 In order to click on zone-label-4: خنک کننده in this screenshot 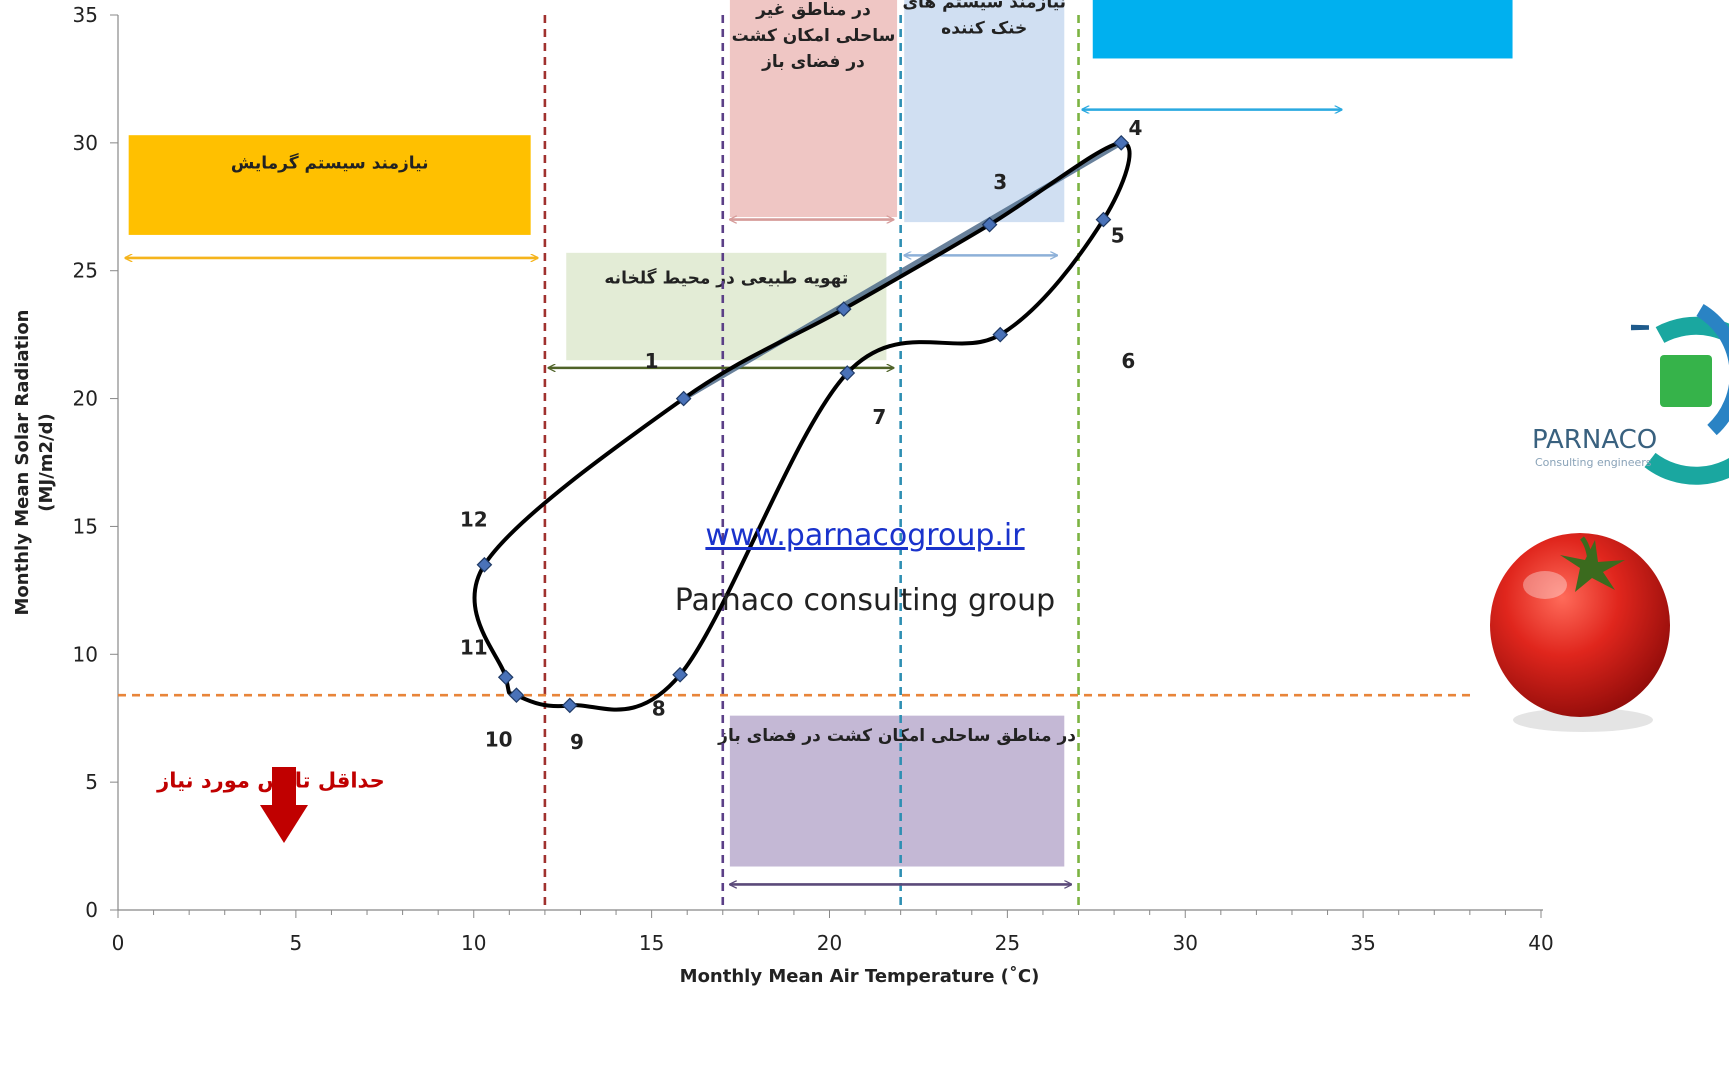, I will do `click(984, 28)`.